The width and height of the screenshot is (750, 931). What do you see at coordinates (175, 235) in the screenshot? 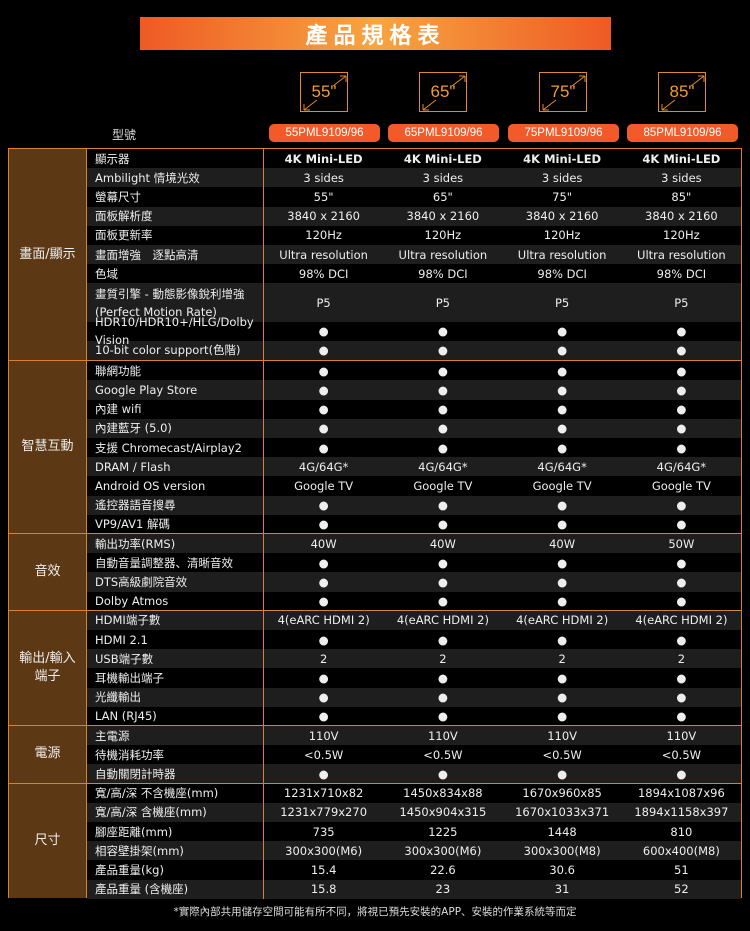
I see `spec-label: 面板更新率` at bounding box center [175, 235].